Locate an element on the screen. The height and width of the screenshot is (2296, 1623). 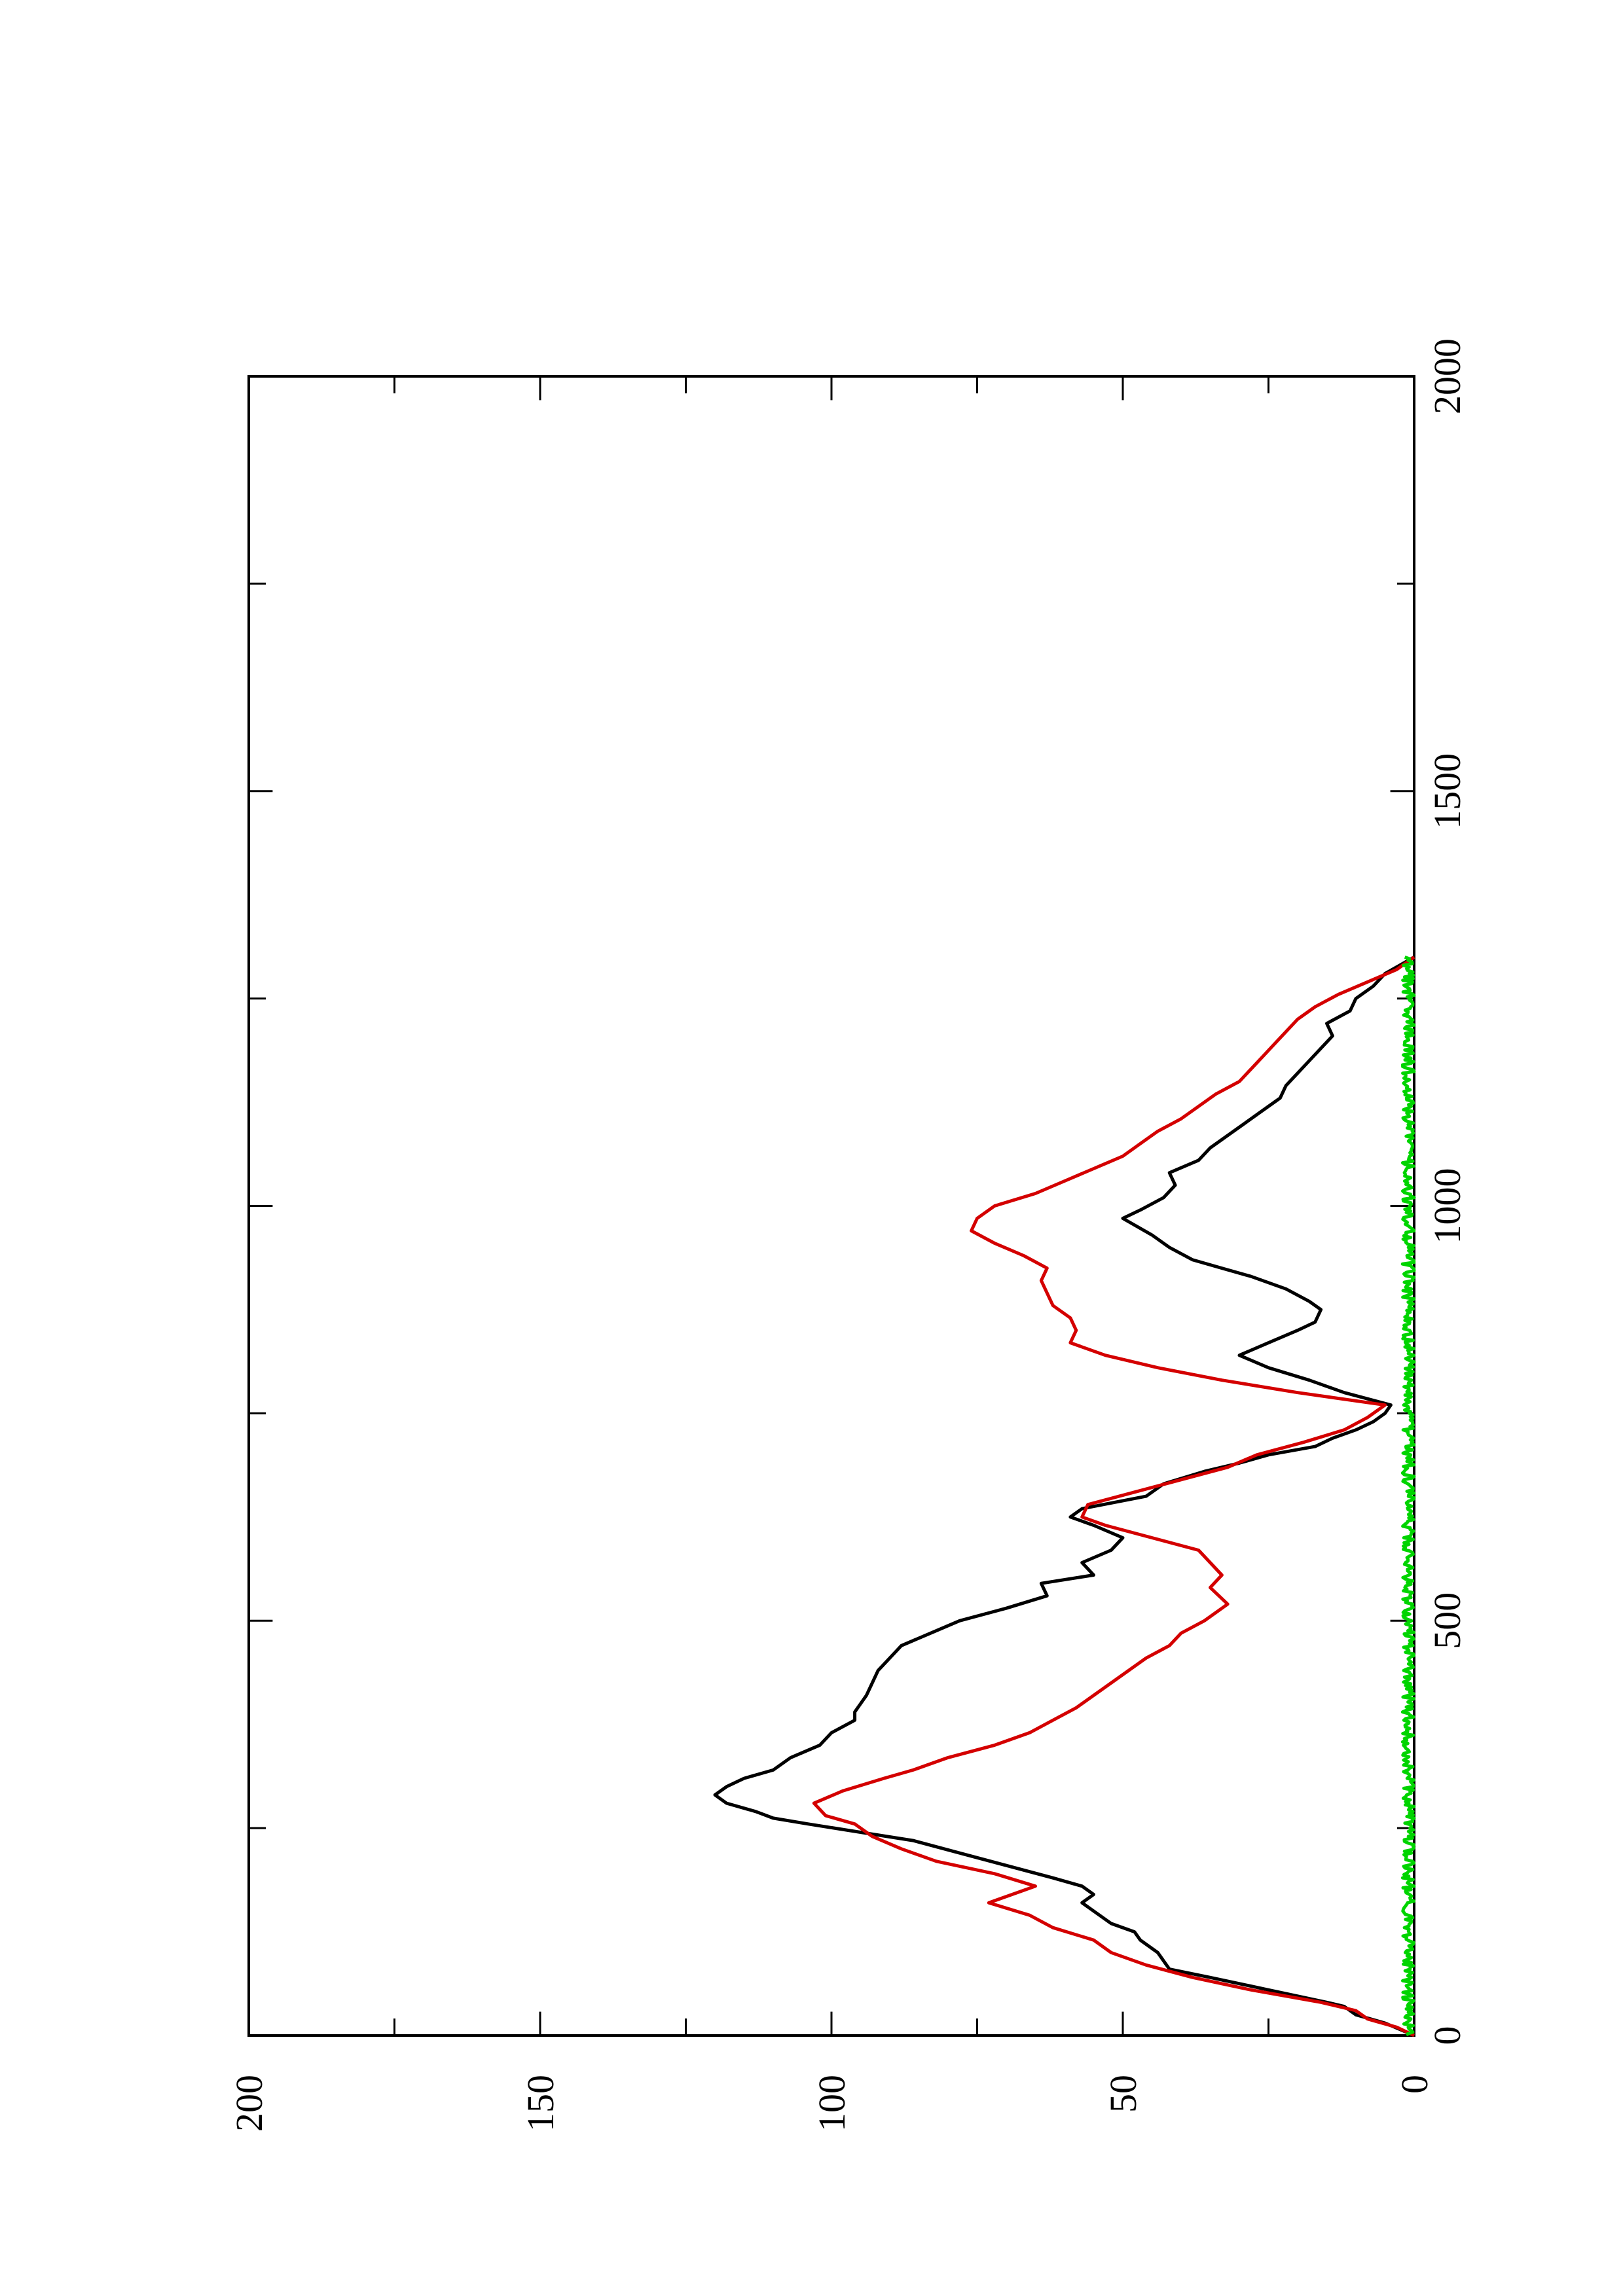
y-tick-label: 50 is located at coordinates (1123, 2094).